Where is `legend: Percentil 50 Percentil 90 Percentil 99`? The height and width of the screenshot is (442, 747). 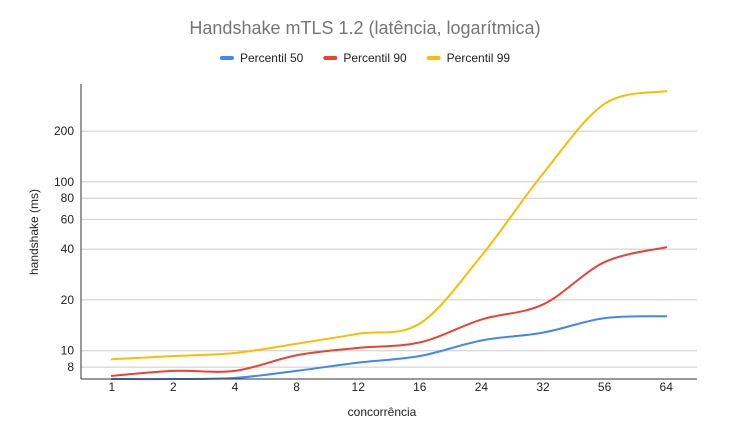
legend: Percentil 50 Percentil 90 Percentil 99 is located at coordinates (365, 58).